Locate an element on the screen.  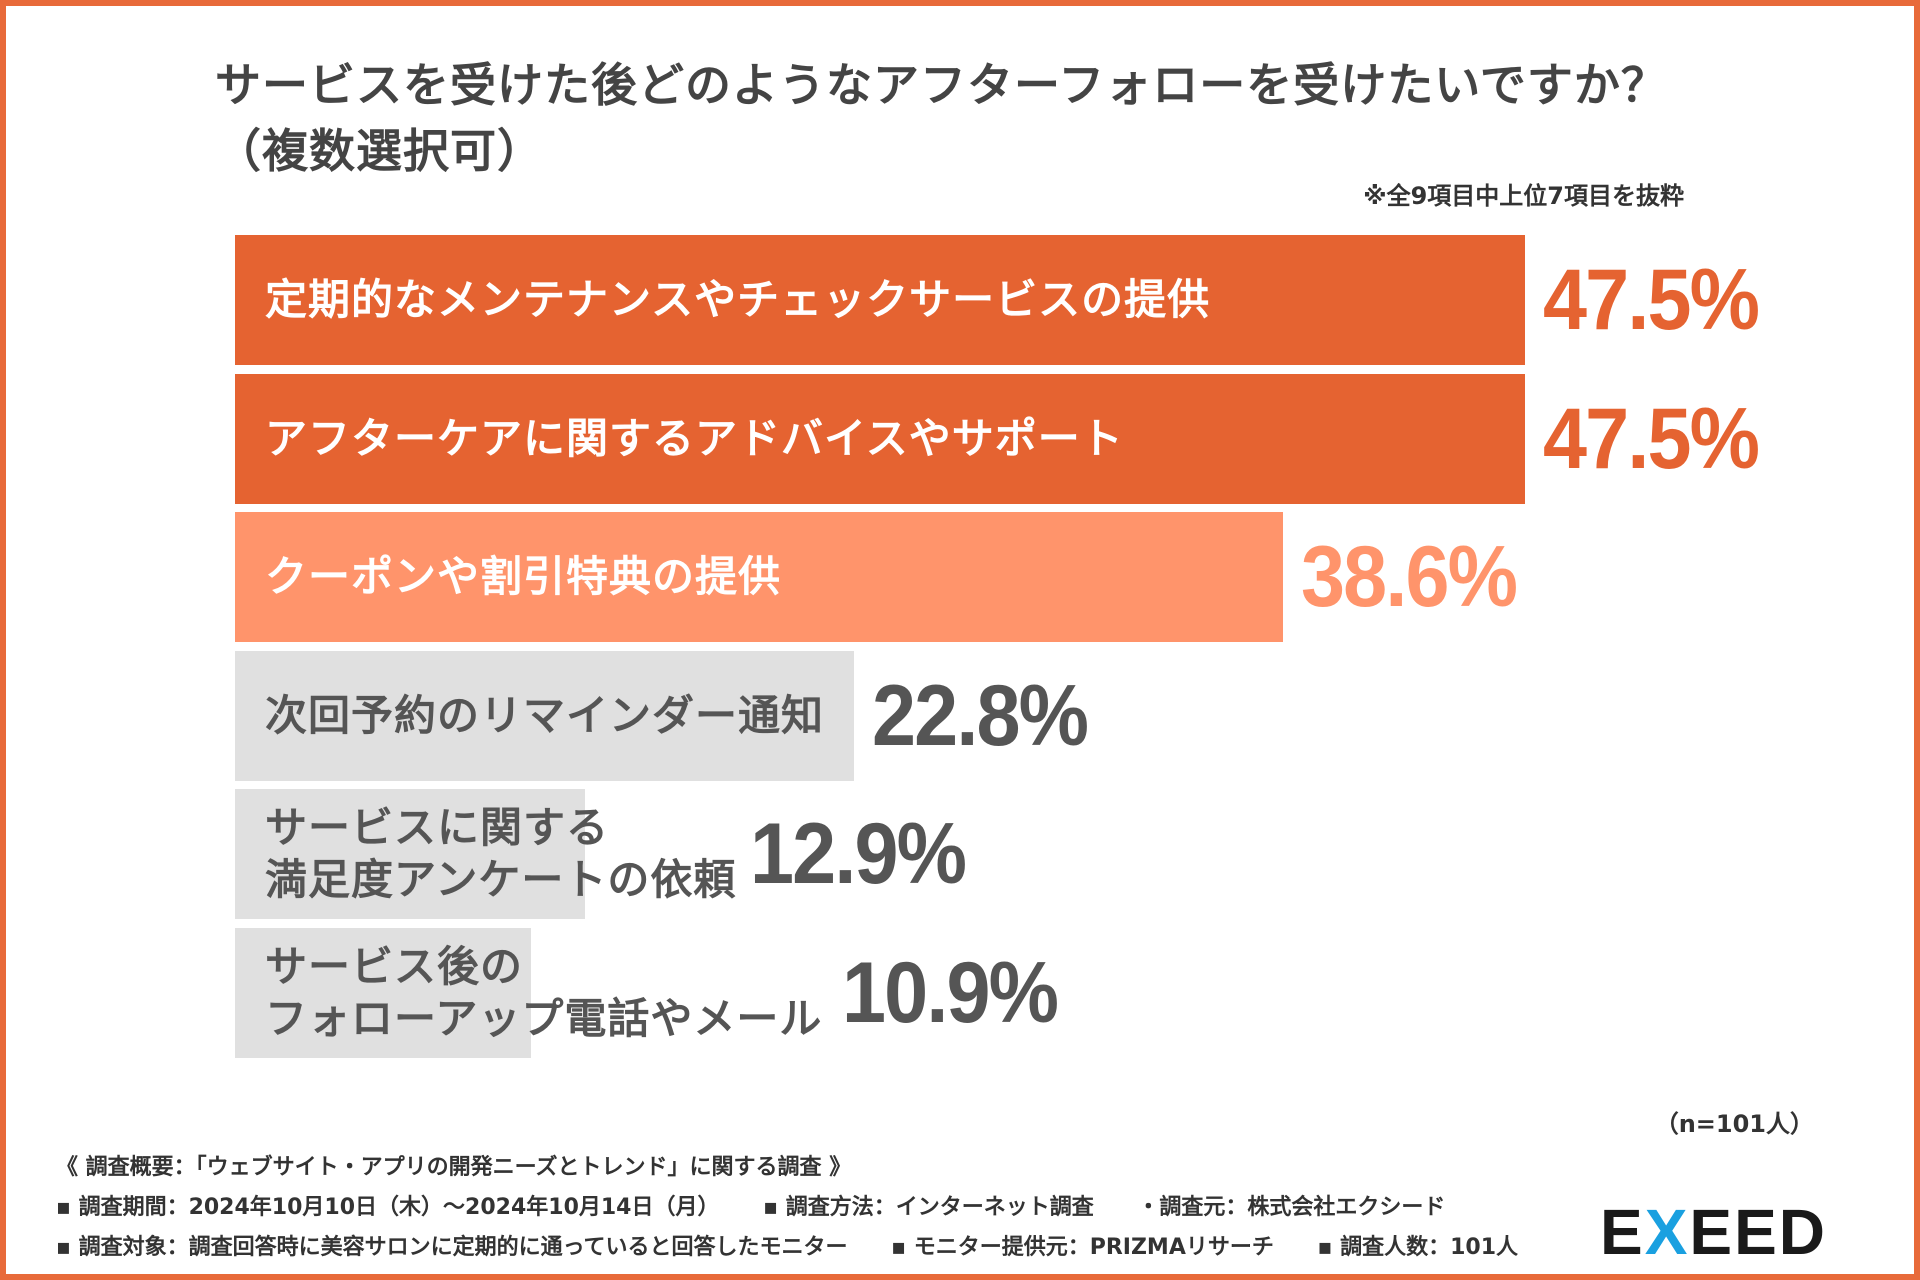
bar-value-1: 47.5% is located at coordinates (1651, 300).